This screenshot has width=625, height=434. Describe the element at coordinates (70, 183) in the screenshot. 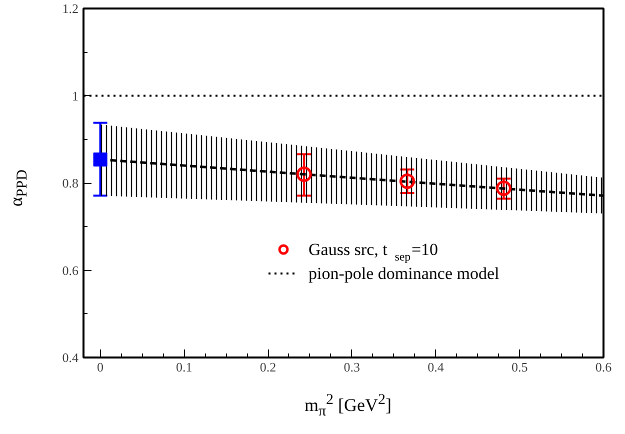

I see `y-tick-label: 0.8` at that location.